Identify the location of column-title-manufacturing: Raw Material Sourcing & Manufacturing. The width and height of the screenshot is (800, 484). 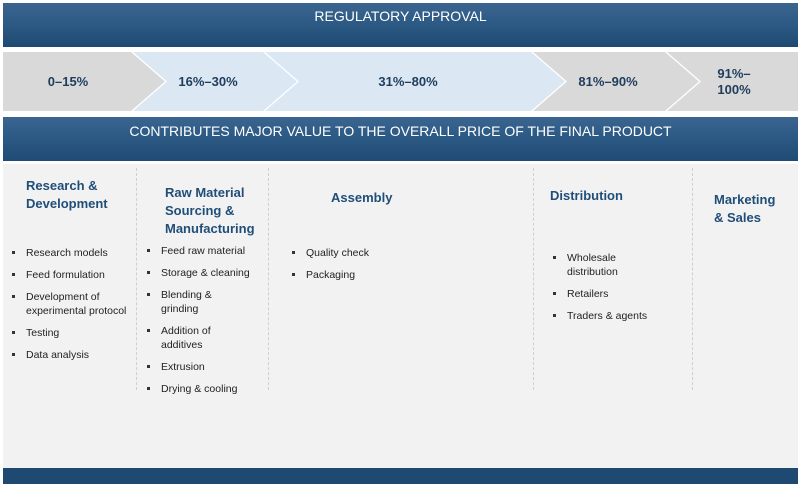
(210, 210).